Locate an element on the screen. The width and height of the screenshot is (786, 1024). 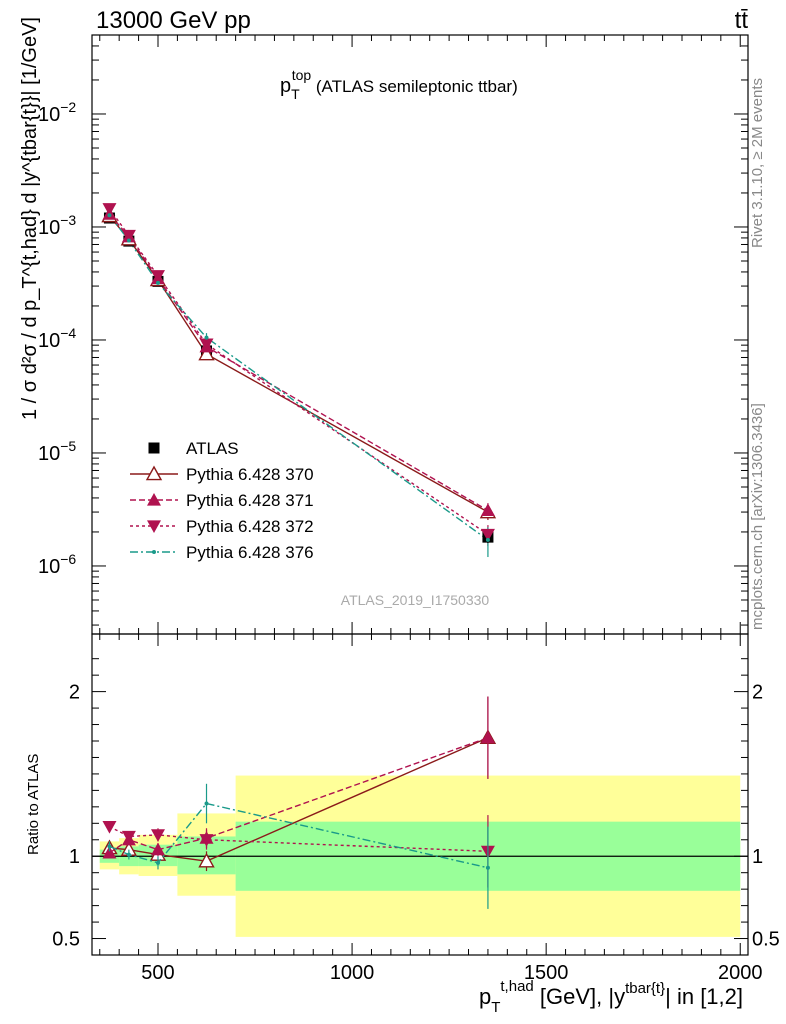
mcplots-label: mcplots.cern.ch [arXiv:1306.3436] is located at coordinates (757, 516).